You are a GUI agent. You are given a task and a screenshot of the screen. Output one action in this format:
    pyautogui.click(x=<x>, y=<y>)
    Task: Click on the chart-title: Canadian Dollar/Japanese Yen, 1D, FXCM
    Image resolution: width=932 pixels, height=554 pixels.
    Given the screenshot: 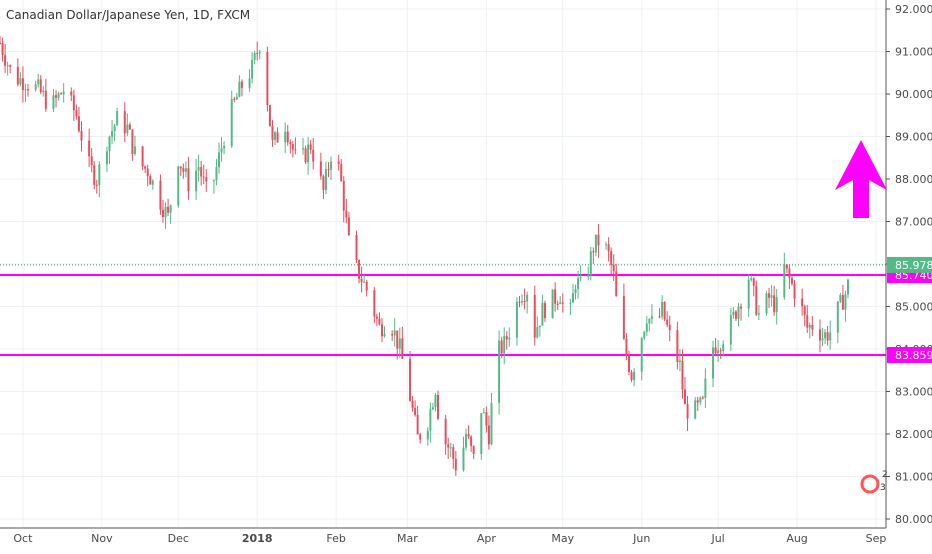 What is the action you would take?
    pyautogui.click(x=128, y=15)
    